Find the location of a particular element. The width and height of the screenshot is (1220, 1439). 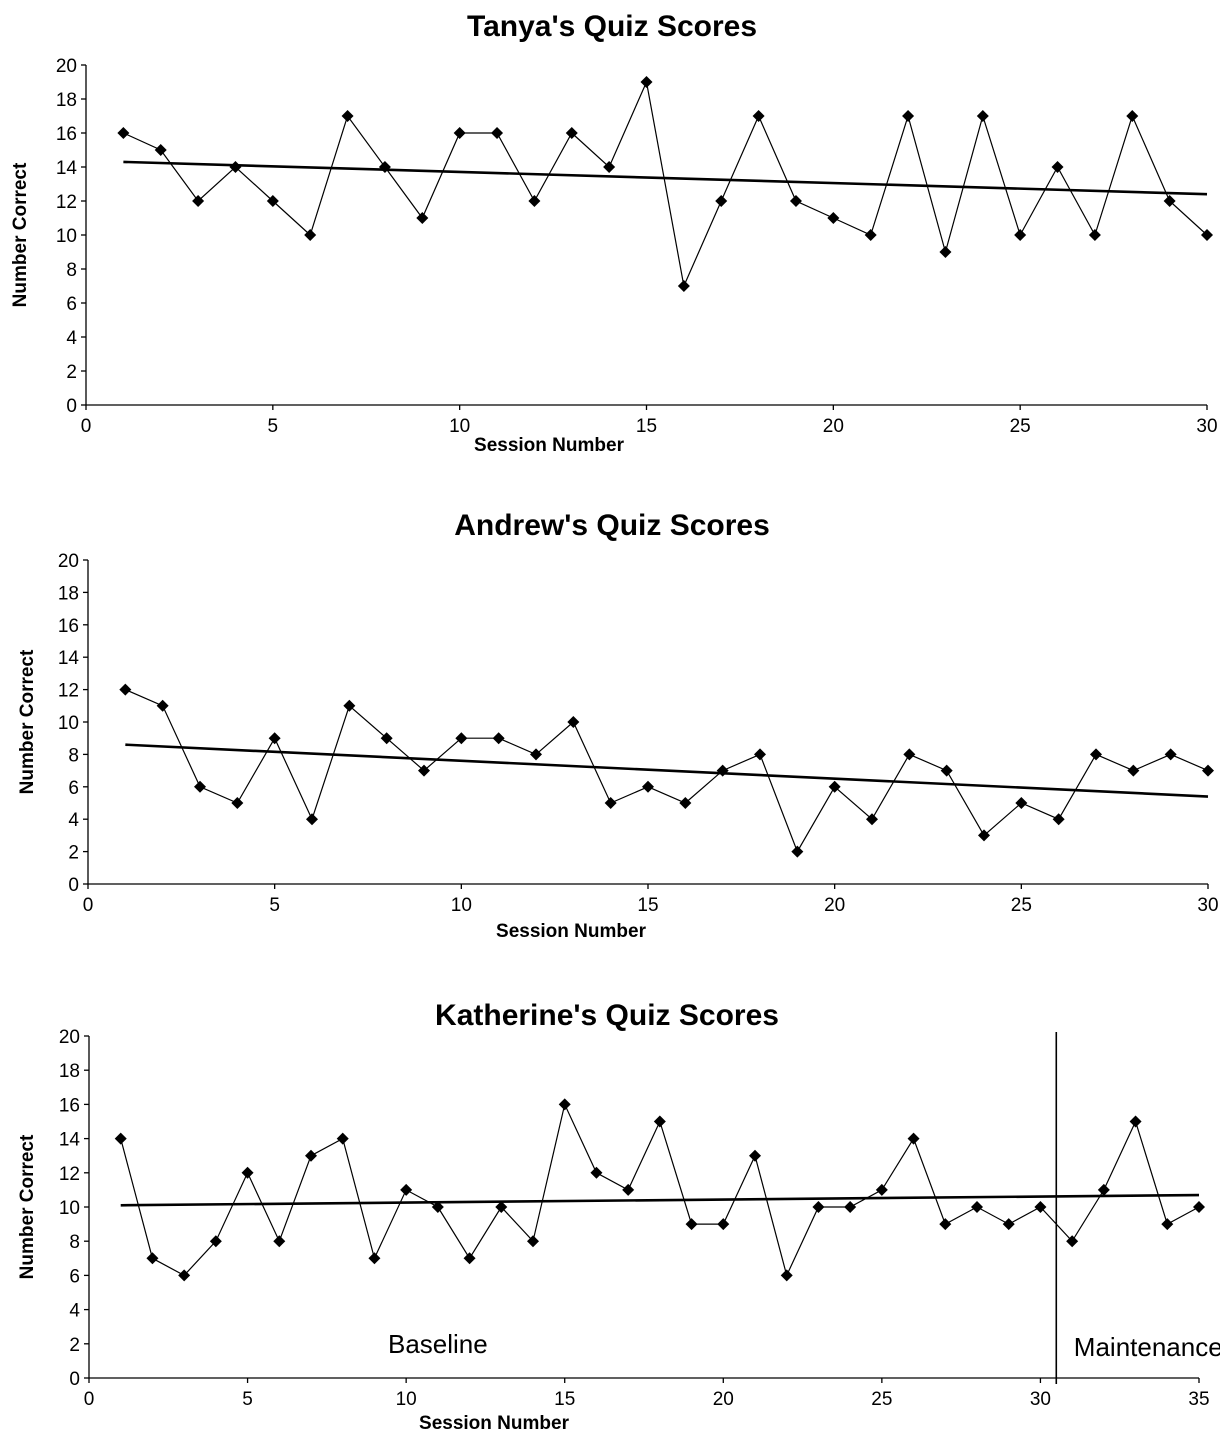

x-tick-label: 15 is located at coordinates (646, 426).